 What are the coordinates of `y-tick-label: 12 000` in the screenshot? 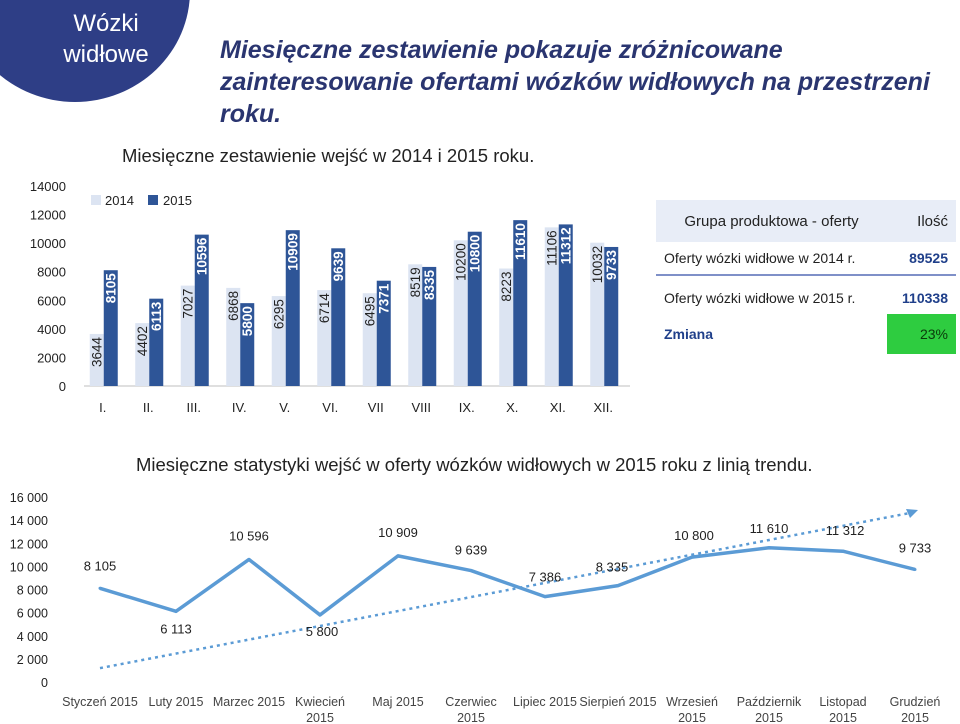 It's located at (29, 544).